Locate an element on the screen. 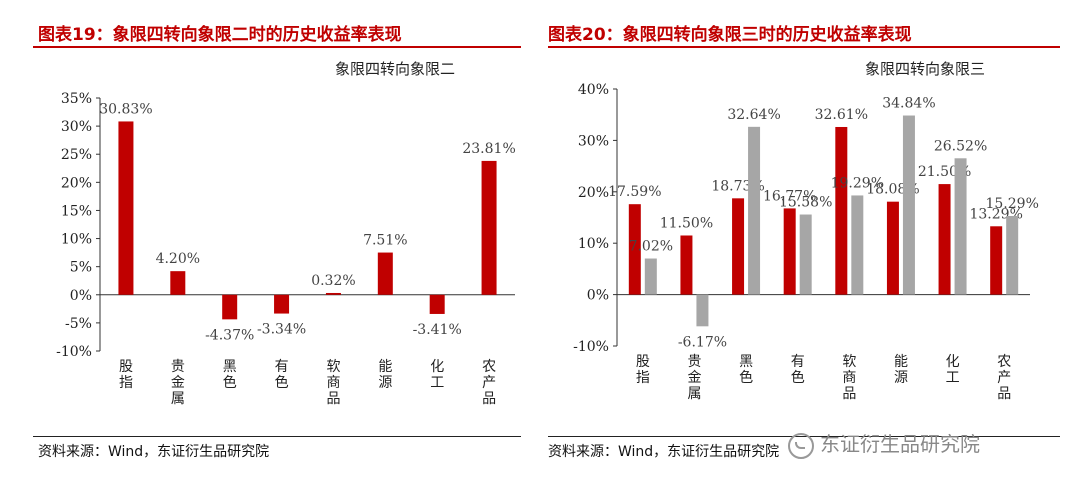 This screenshot has width=1080, height=488. source-rule is located at coordinates (277, 436).